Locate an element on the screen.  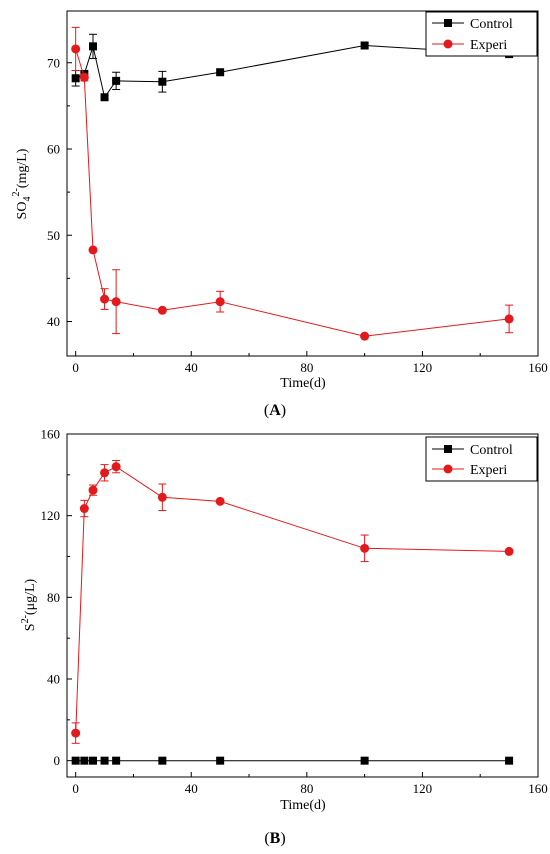
y-axis-title: S2-(μg/L) is located at coordinates (29, 604).